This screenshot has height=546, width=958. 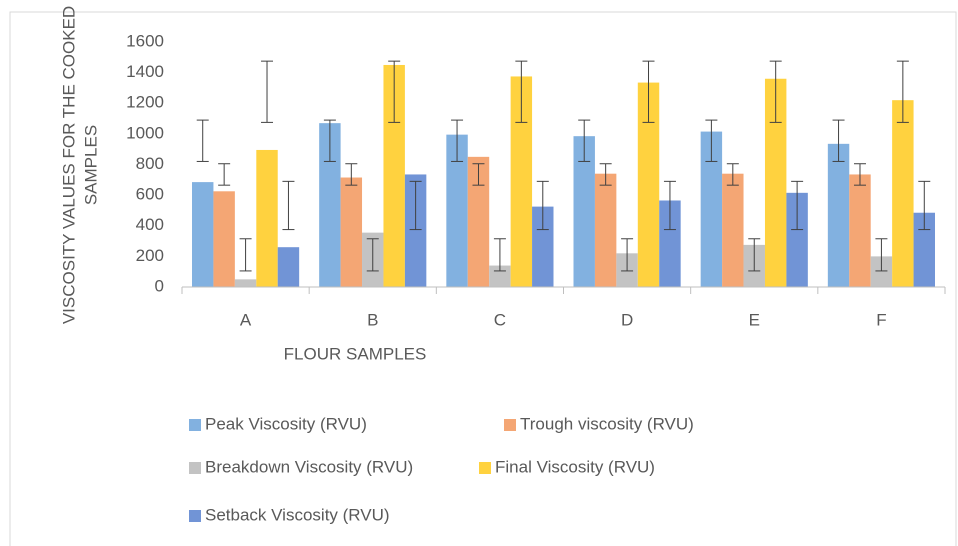 I want to click on y-axis-label-line: VISCOSITY VALUES FOR THE COOKED, so click(x=68, y=165).